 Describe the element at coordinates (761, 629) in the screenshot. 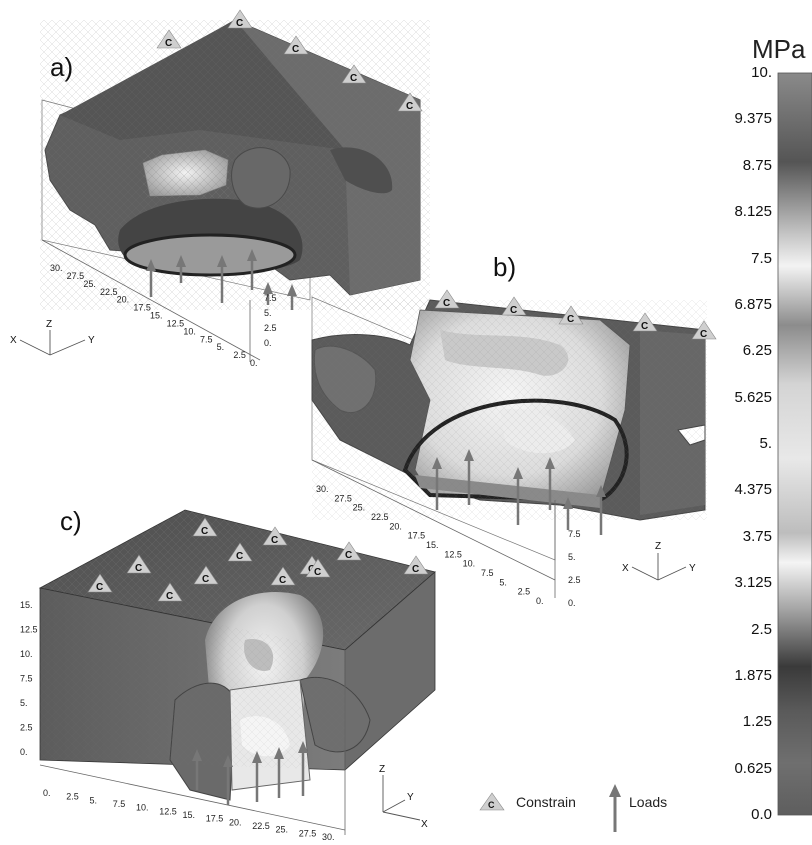

I see `colorbar-tick: 2.5` at that location.